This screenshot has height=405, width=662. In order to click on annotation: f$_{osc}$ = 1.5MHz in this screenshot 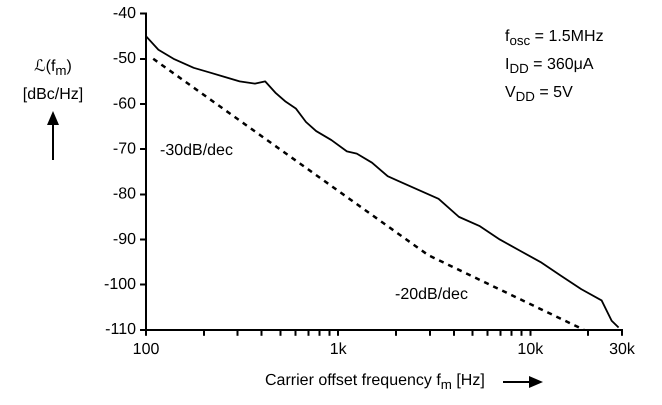, I will do `click(554, 38)`.